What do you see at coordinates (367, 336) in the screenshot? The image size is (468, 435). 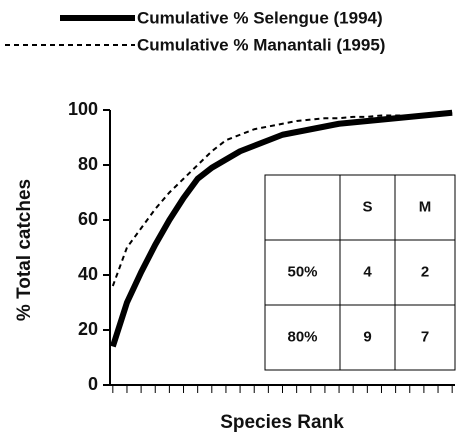 I see `table-cell: 9` at bounding box center [367, 336].